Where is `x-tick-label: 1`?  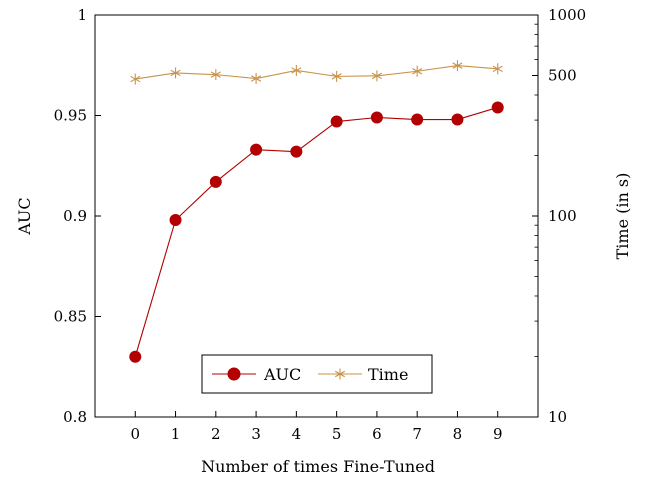 x-tick-label: 1 is located at coordinates (176, 434).